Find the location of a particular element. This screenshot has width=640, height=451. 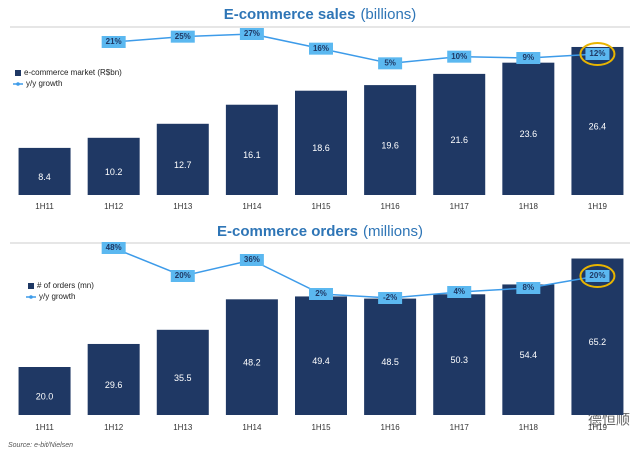

growth-label: -2% is located at coordinates (390, 297).